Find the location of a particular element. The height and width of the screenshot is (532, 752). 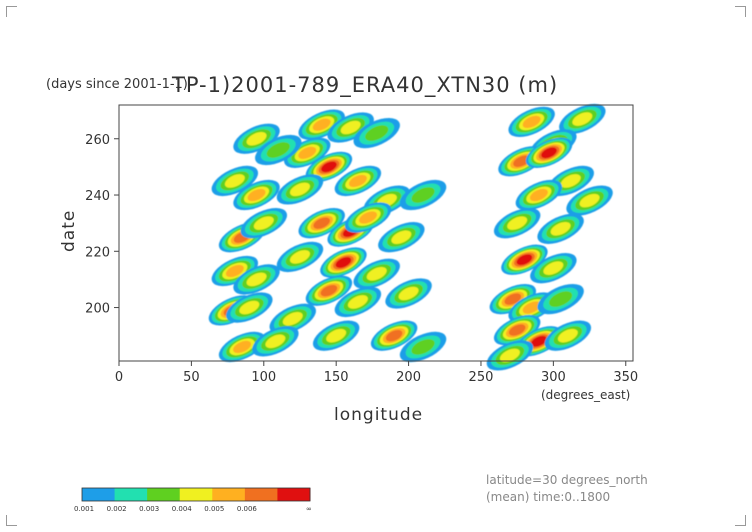

x-tick-label: 300 is located at coordinates (553, 377).